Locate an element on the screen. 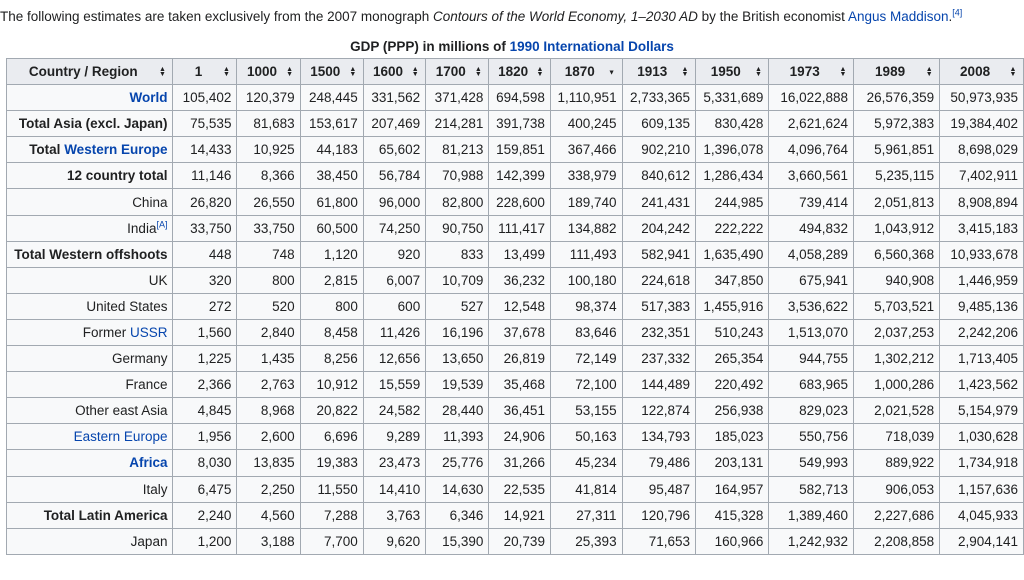  row-label-text: India is located at coordinates (142, 228).